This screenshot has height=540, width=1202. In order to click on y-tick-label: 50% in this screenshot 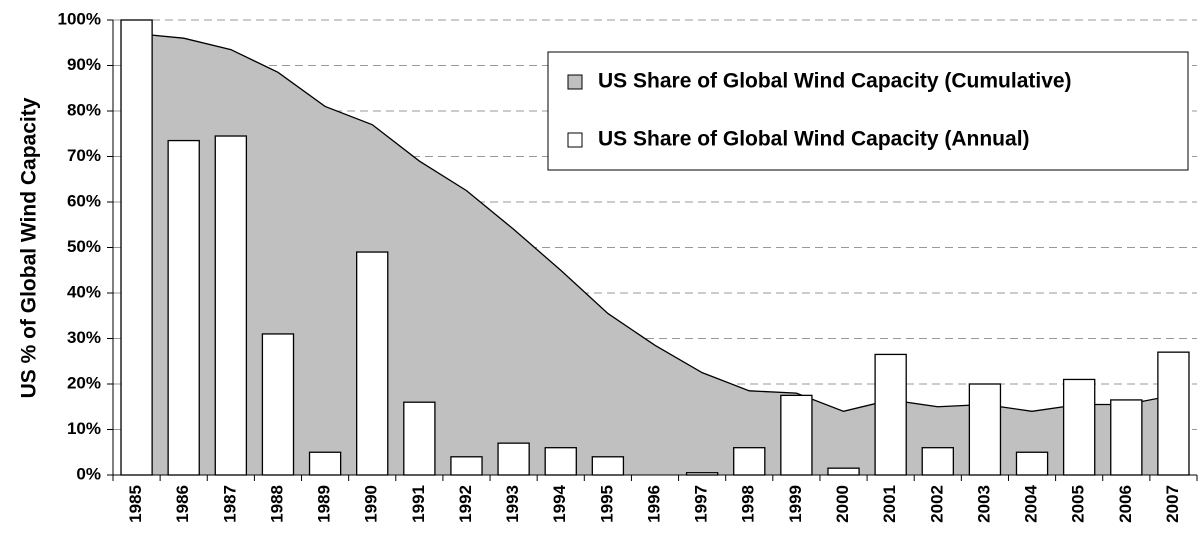, I will do `click(84, 246)`.